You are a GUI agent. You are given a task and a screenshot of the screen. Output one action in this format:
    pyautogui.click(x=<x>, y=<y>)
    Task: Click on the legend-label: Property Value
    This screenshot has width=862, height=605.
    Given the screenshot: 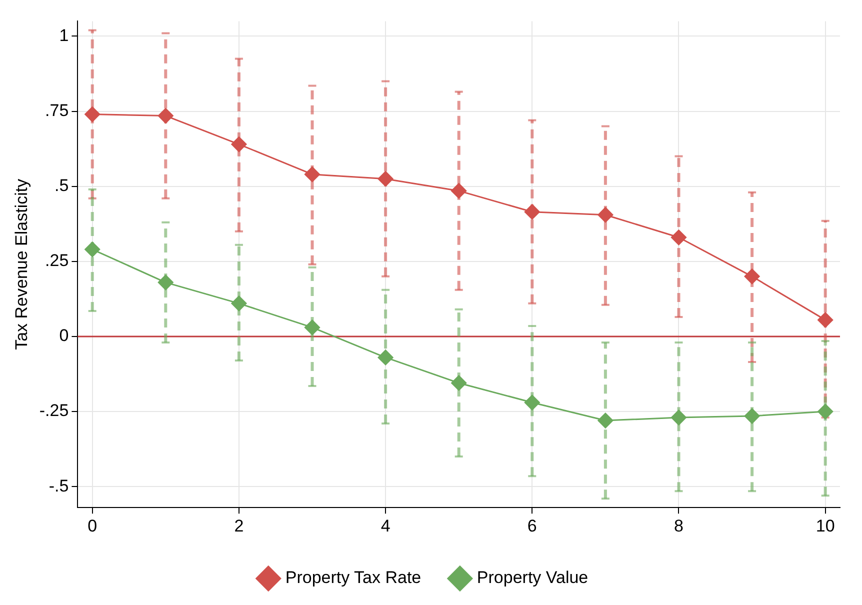 What is the action you would take?
    pyautogui.click(x=532, y=578)
    